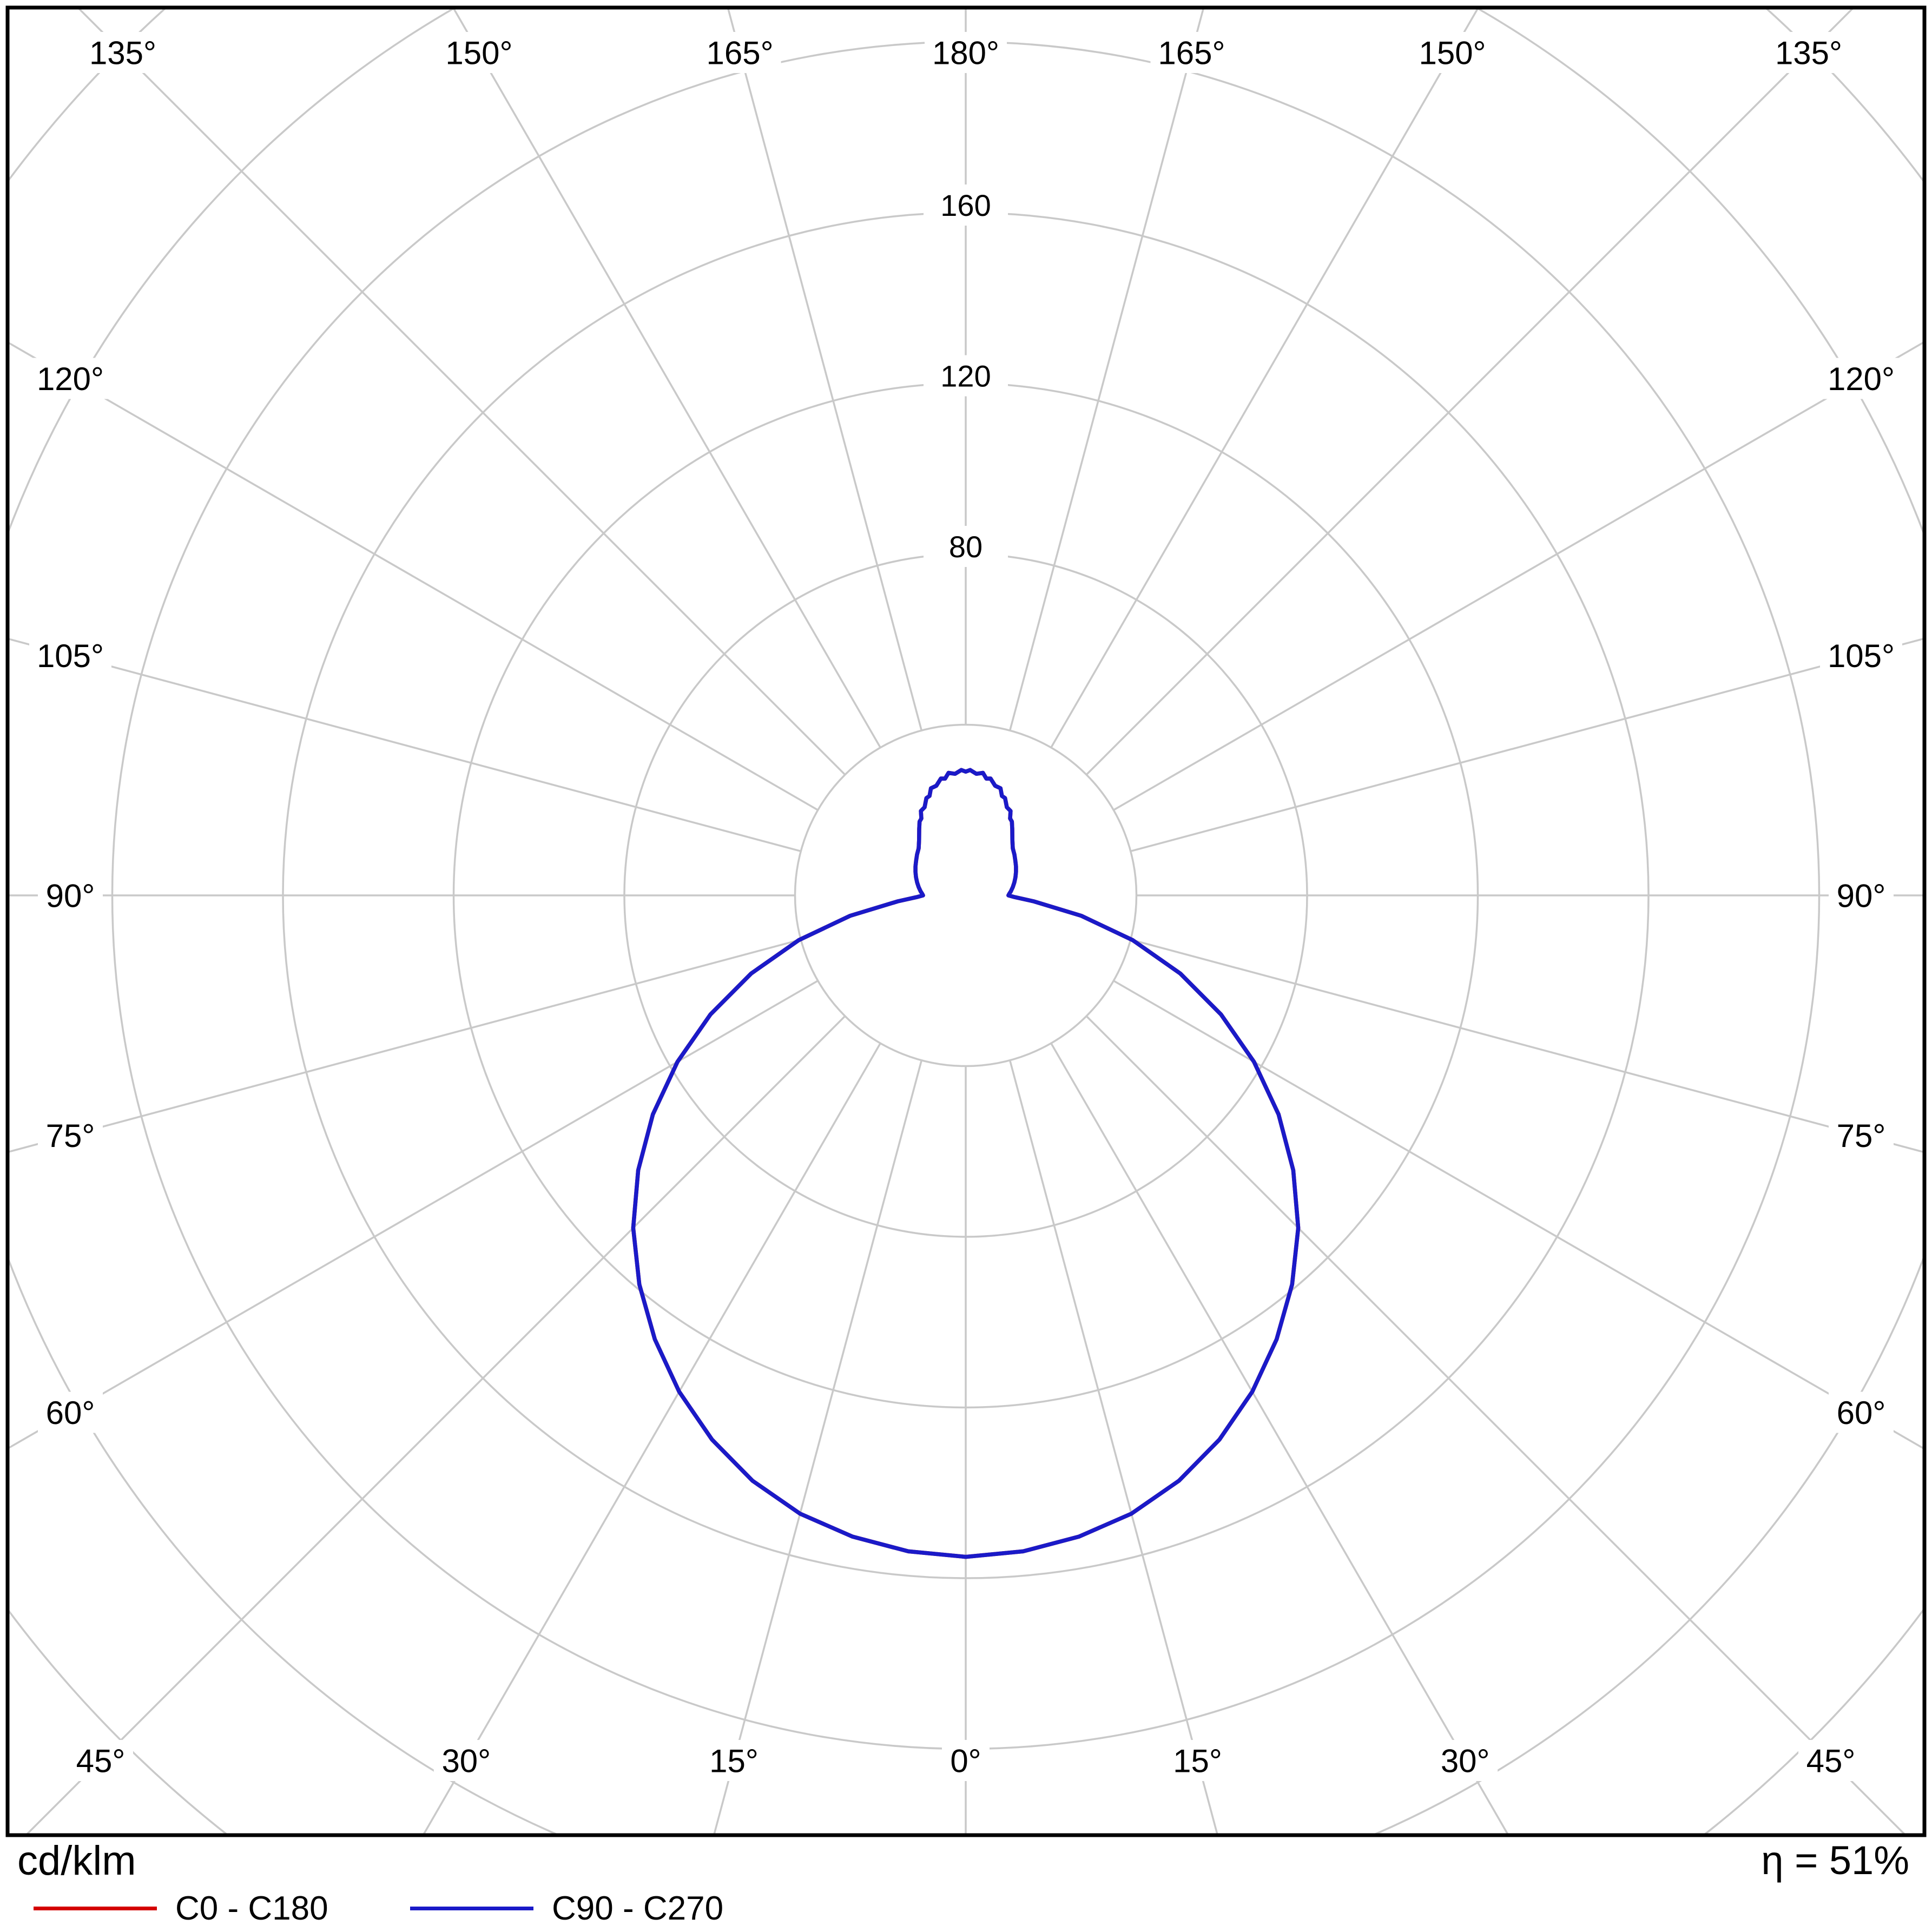  What do you see at coordinates (252, 1908) in the screenshot?
I see `legend-label-c0-c180: C0 - C180` at bounding box center [252, 1908].